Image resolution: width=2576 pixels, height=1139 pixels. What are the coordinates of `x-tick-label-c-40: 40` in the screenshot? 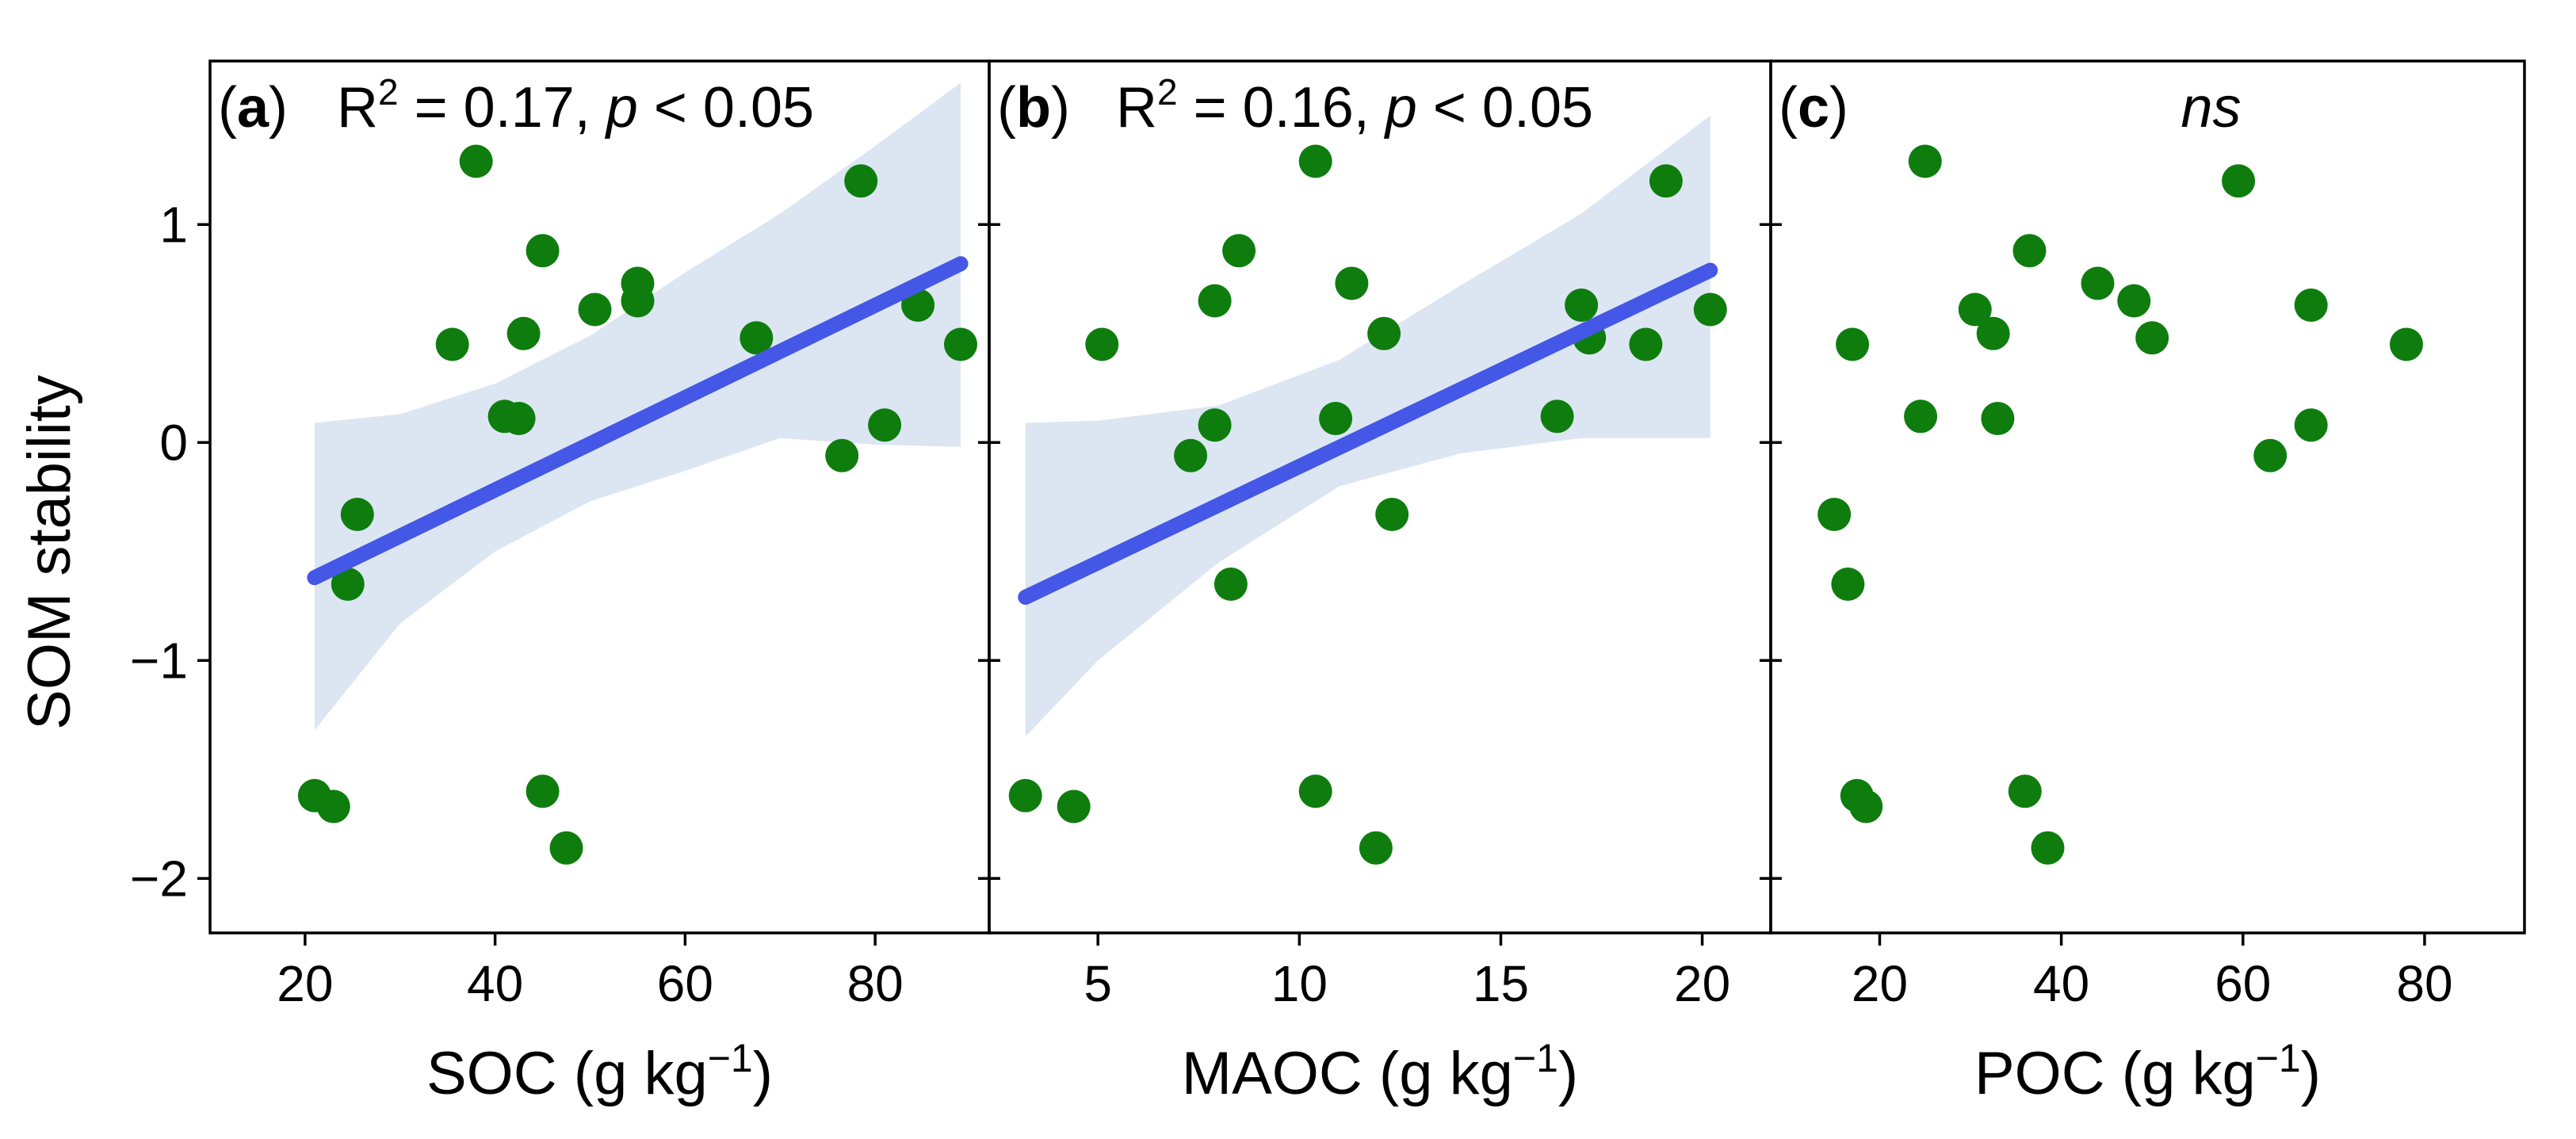 It's located at (2061, 983).